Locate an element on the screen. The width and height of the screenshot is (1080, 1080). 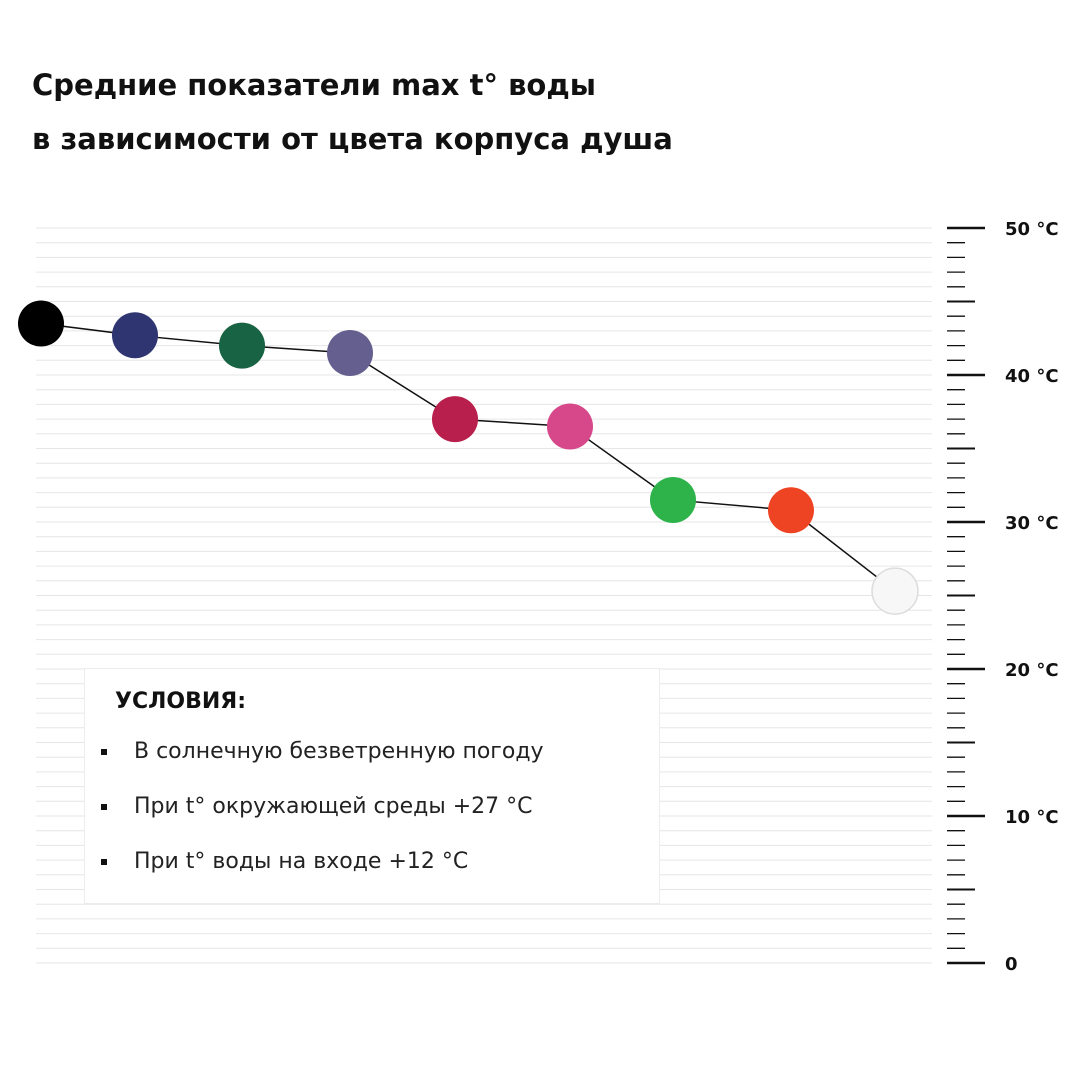
tick-label: 10 °C is located at coordinates (1032, 817).